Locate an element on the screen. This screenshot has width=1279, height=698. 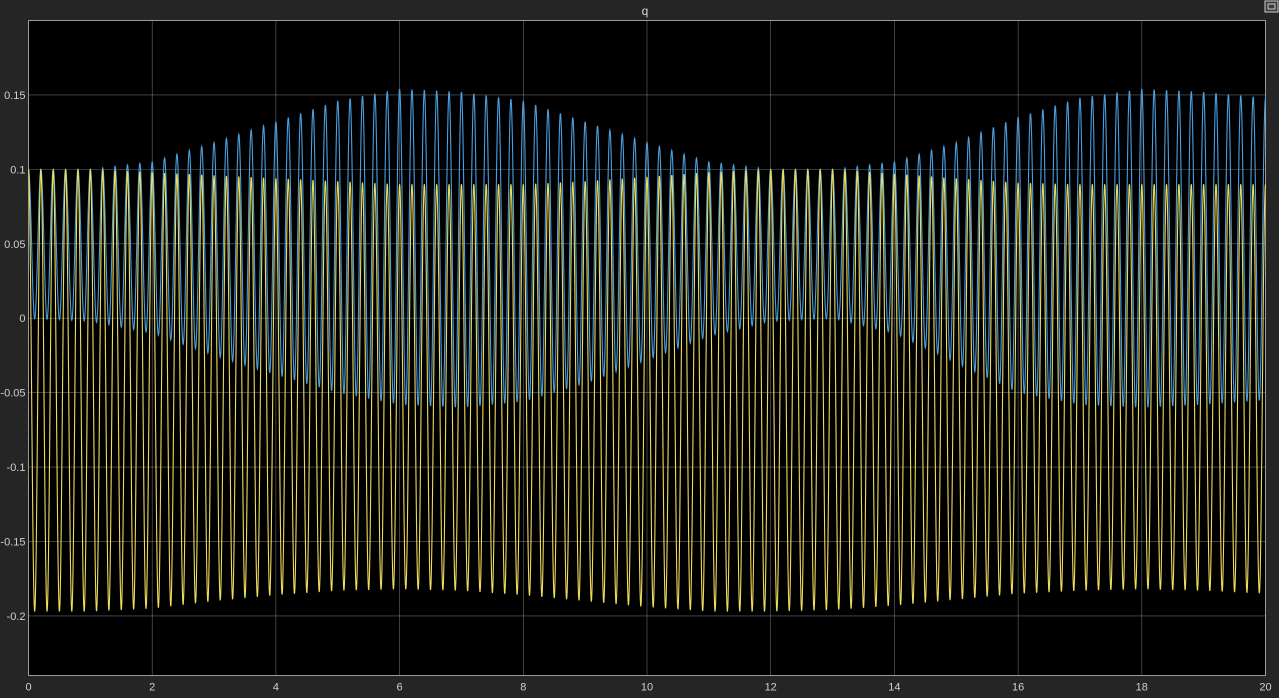
y-tick-label: -0.1 is located at coordinates (16, 468).